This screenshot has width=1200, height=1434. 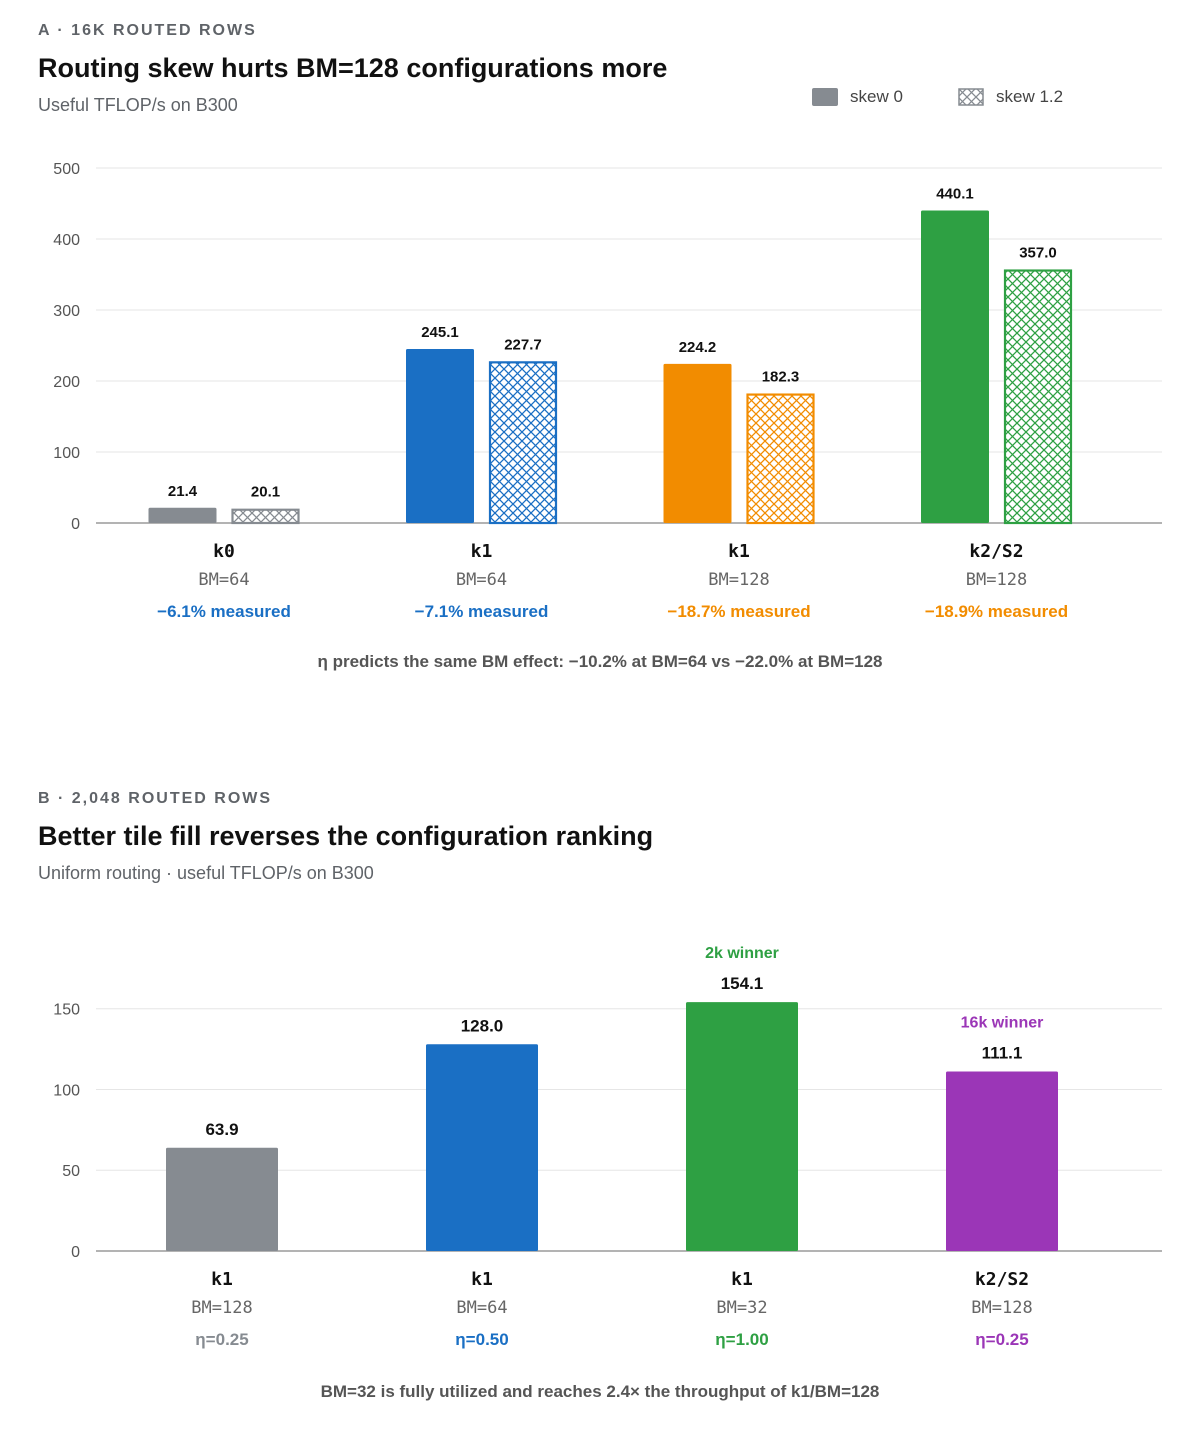 I want to click on category-bm-label: BM=32, so click(x=741, y=1308).